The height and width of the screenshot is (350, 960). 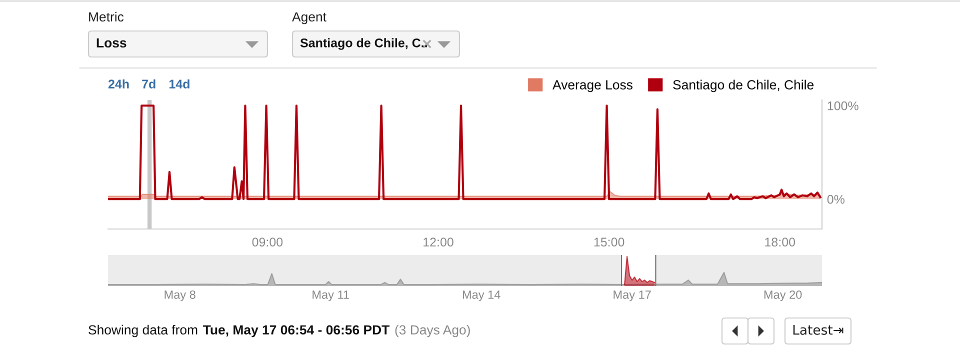 What do you see at coordinates (296, 331) in the screenshot?
I see `text: Tue, May 17 06:54 - 06:56 PDT` at bounding box center [296, 331].